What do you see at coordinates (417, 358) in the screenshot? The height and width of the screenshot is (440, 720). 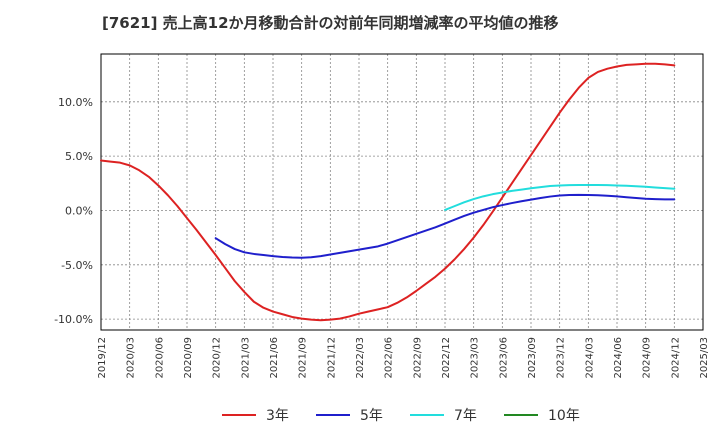 I see `x-tick-label: 2022/09` at bounding box center [417, 358].